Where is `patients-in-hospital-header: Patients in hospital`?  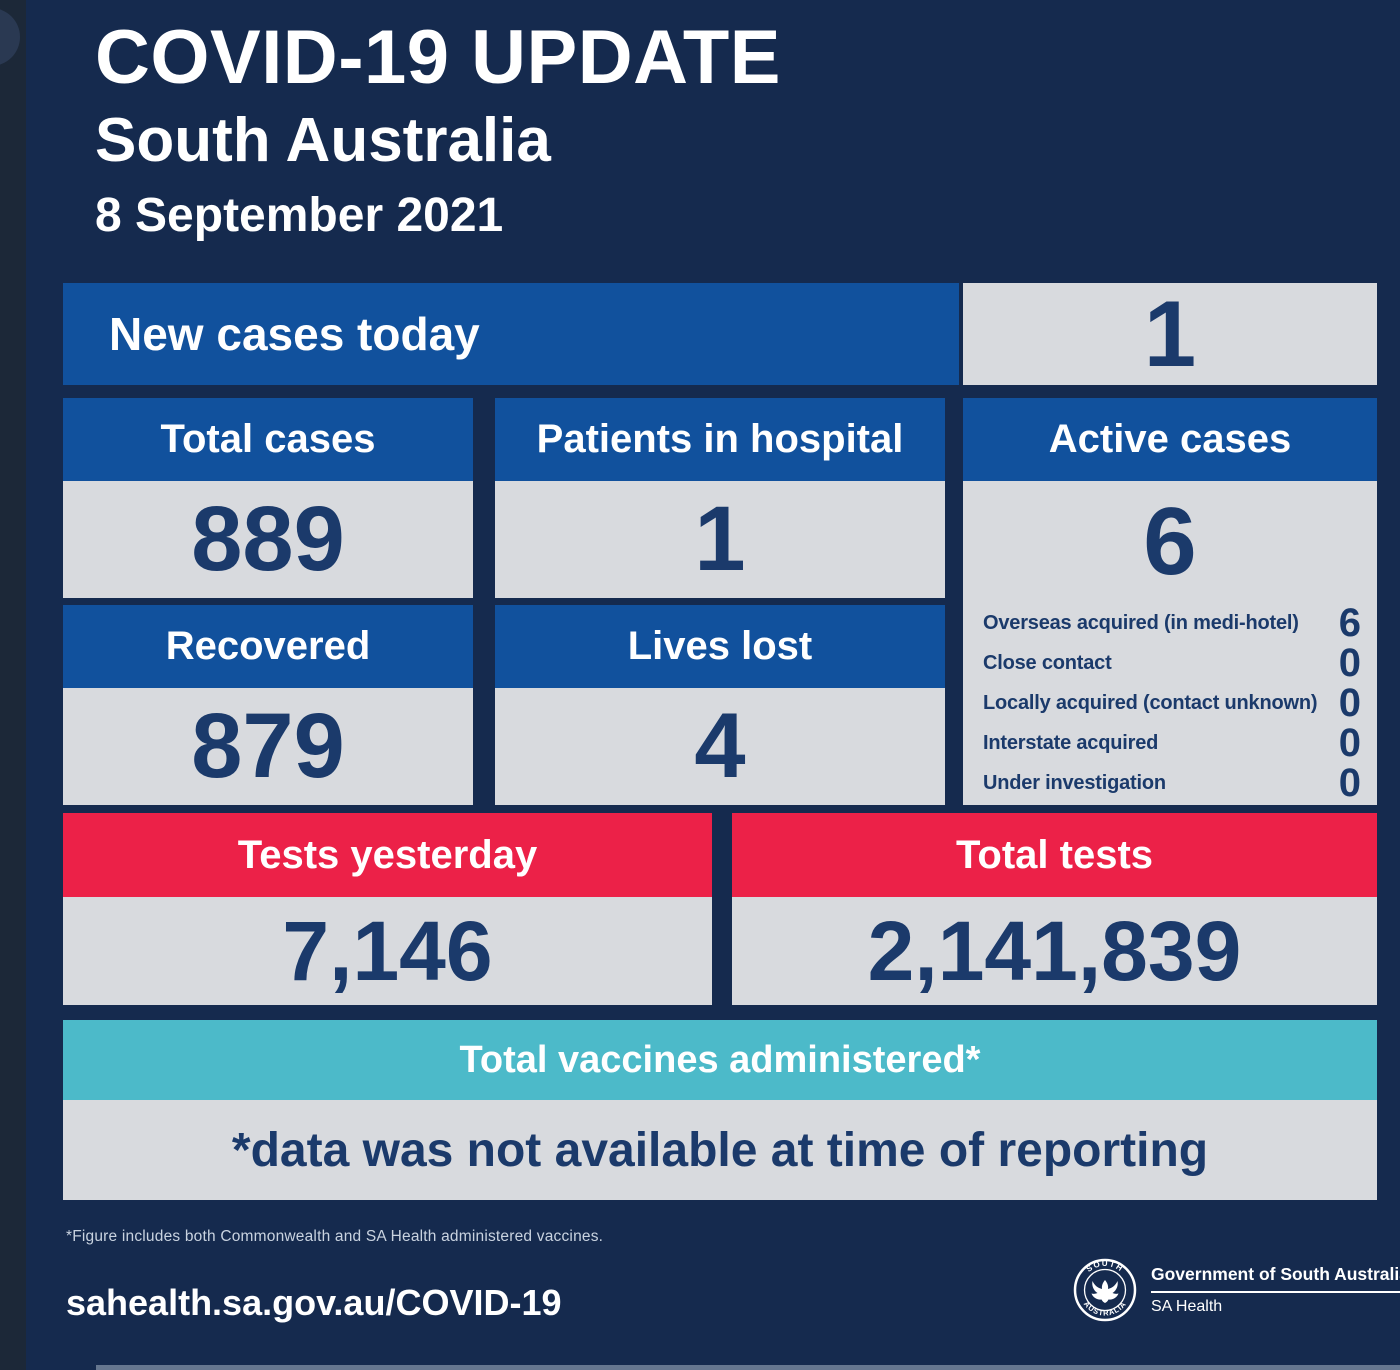
patients-in-hospital-header: Patients in hospital is located at coordinates (720, 439).